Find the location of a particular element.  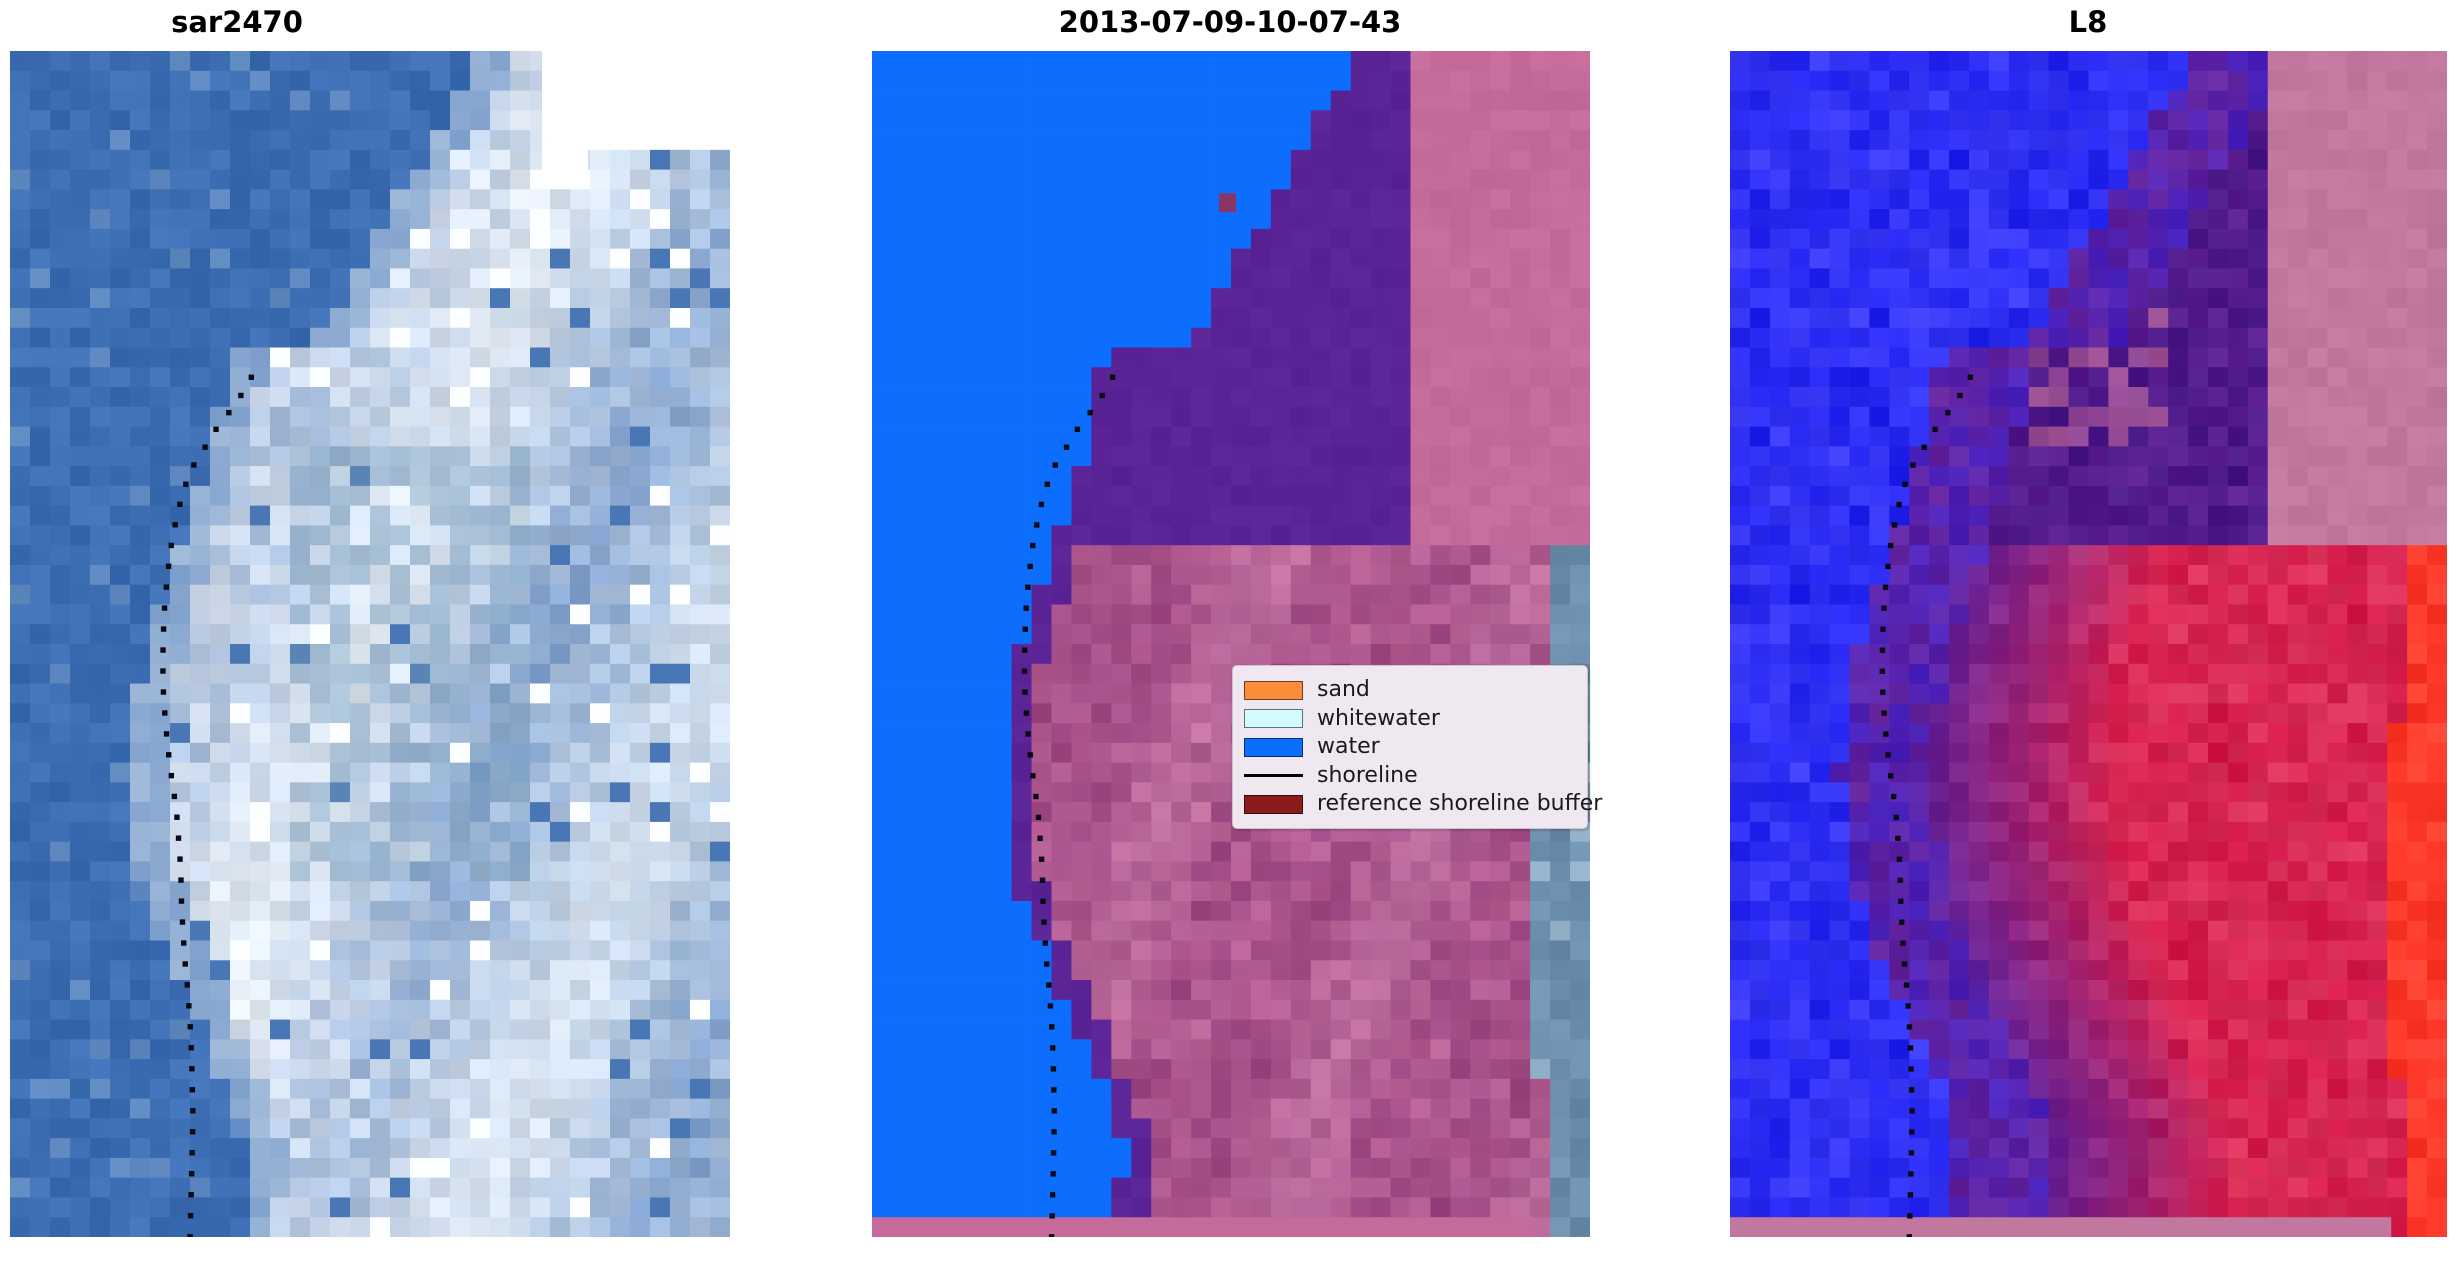

legend-label-whitewater: whitewater is located at coordinates (1378, 718).